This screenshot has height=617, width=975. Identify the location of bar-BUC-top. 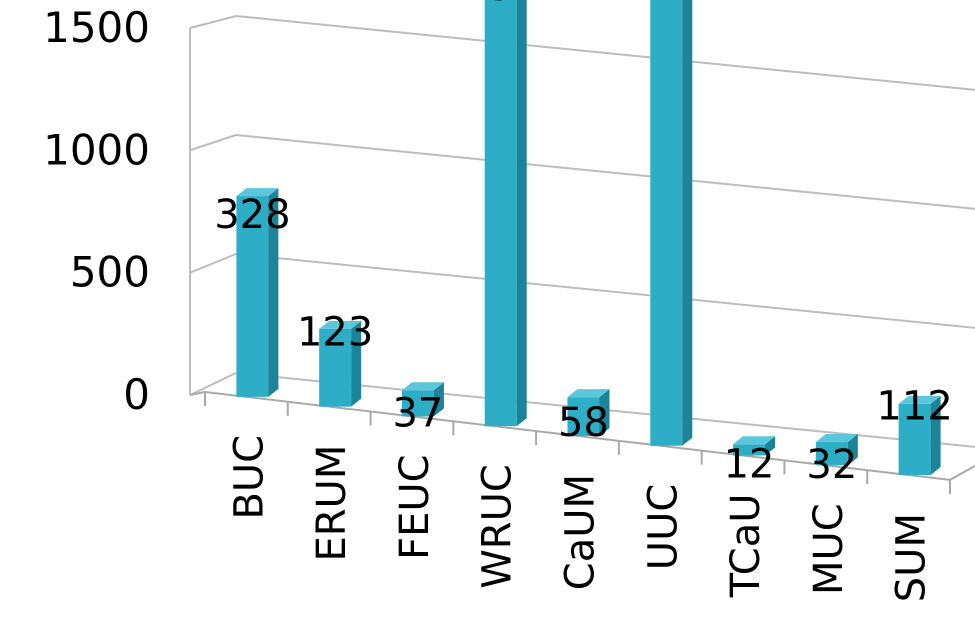
(257, 192).